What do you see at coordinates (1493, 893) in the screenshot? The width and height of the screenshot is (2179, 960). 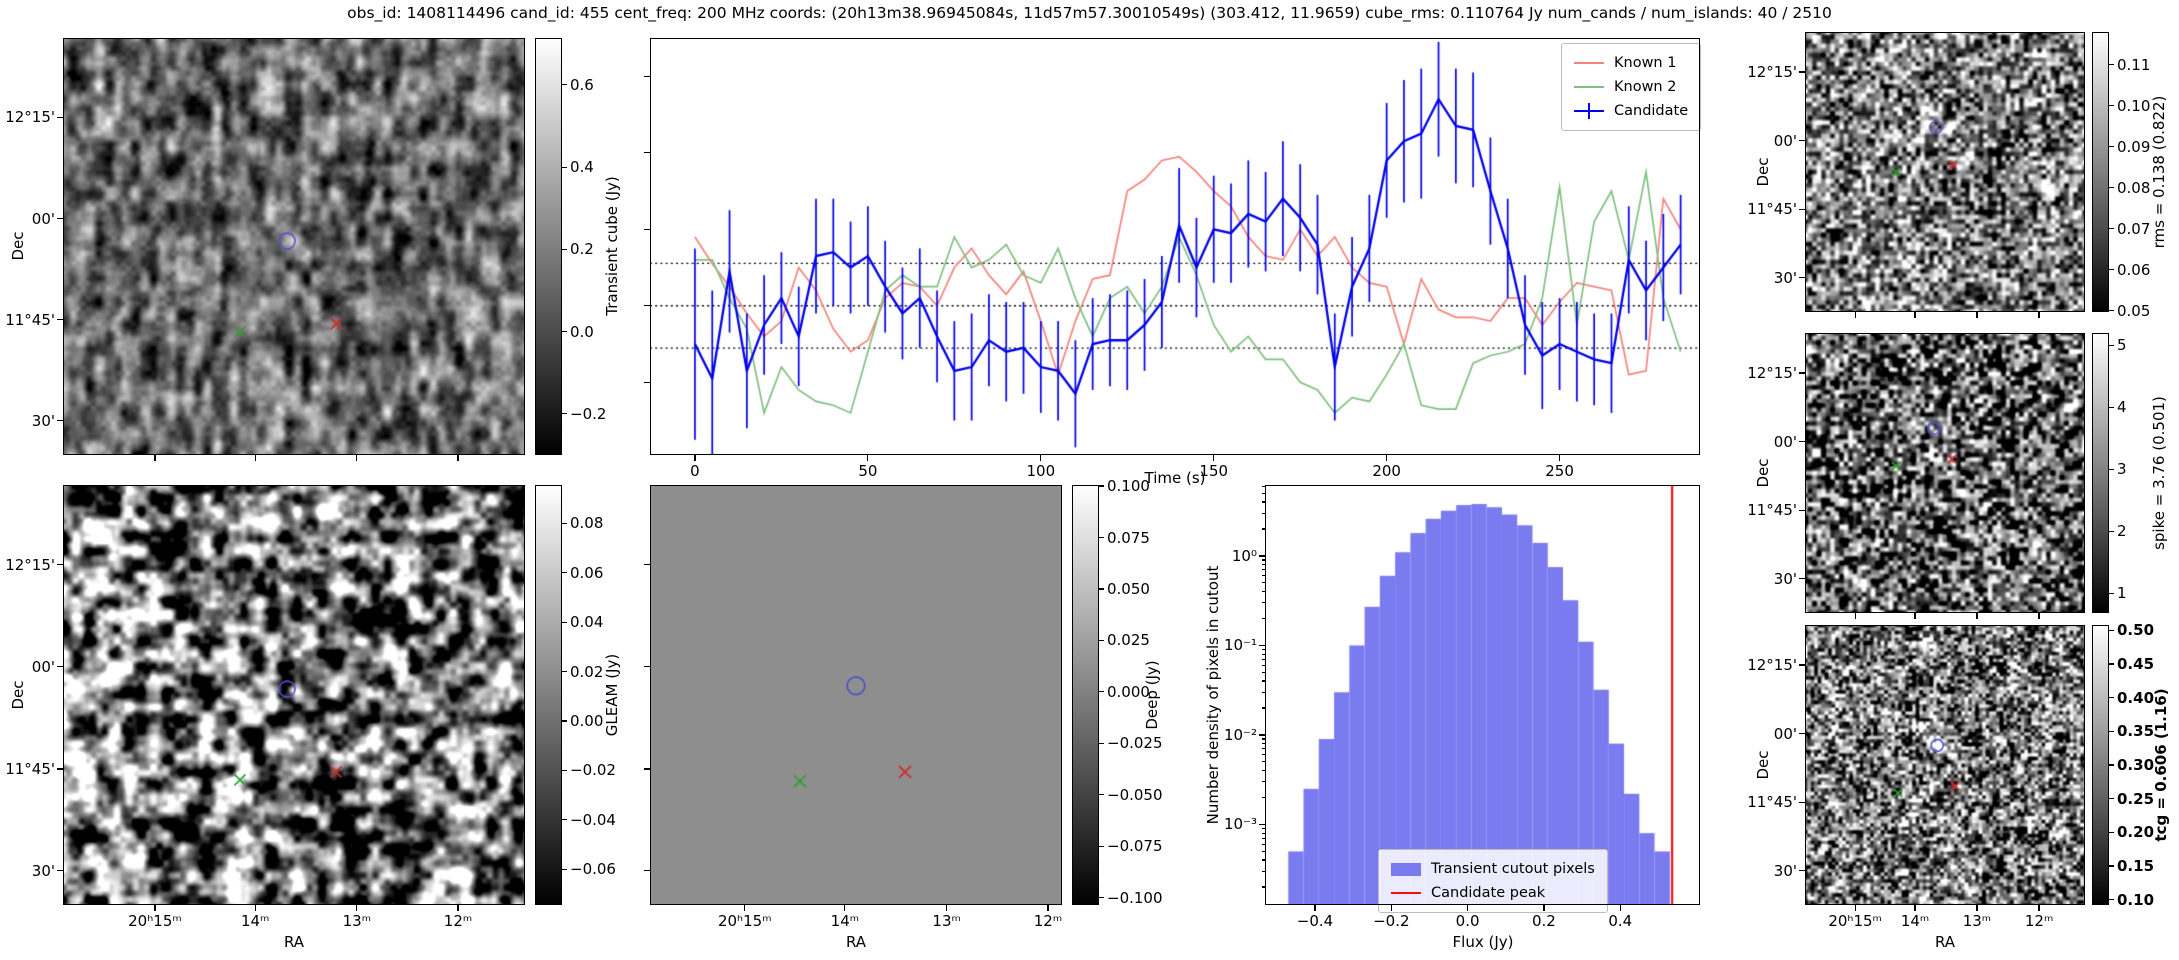 I see `legend-item-candidate-peak: Candidate peak` at bounding box center [1493, 893].